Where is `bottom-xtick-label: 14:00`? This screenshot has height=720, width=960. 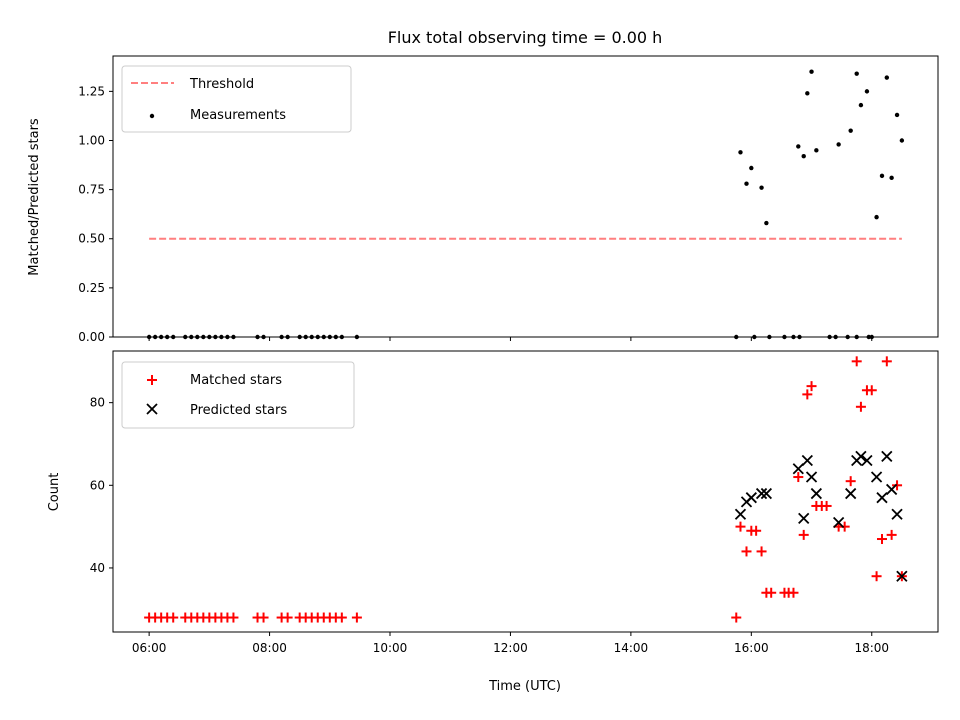
bottom-xtick-label: 14:00 is located at coordinates (631, 648).